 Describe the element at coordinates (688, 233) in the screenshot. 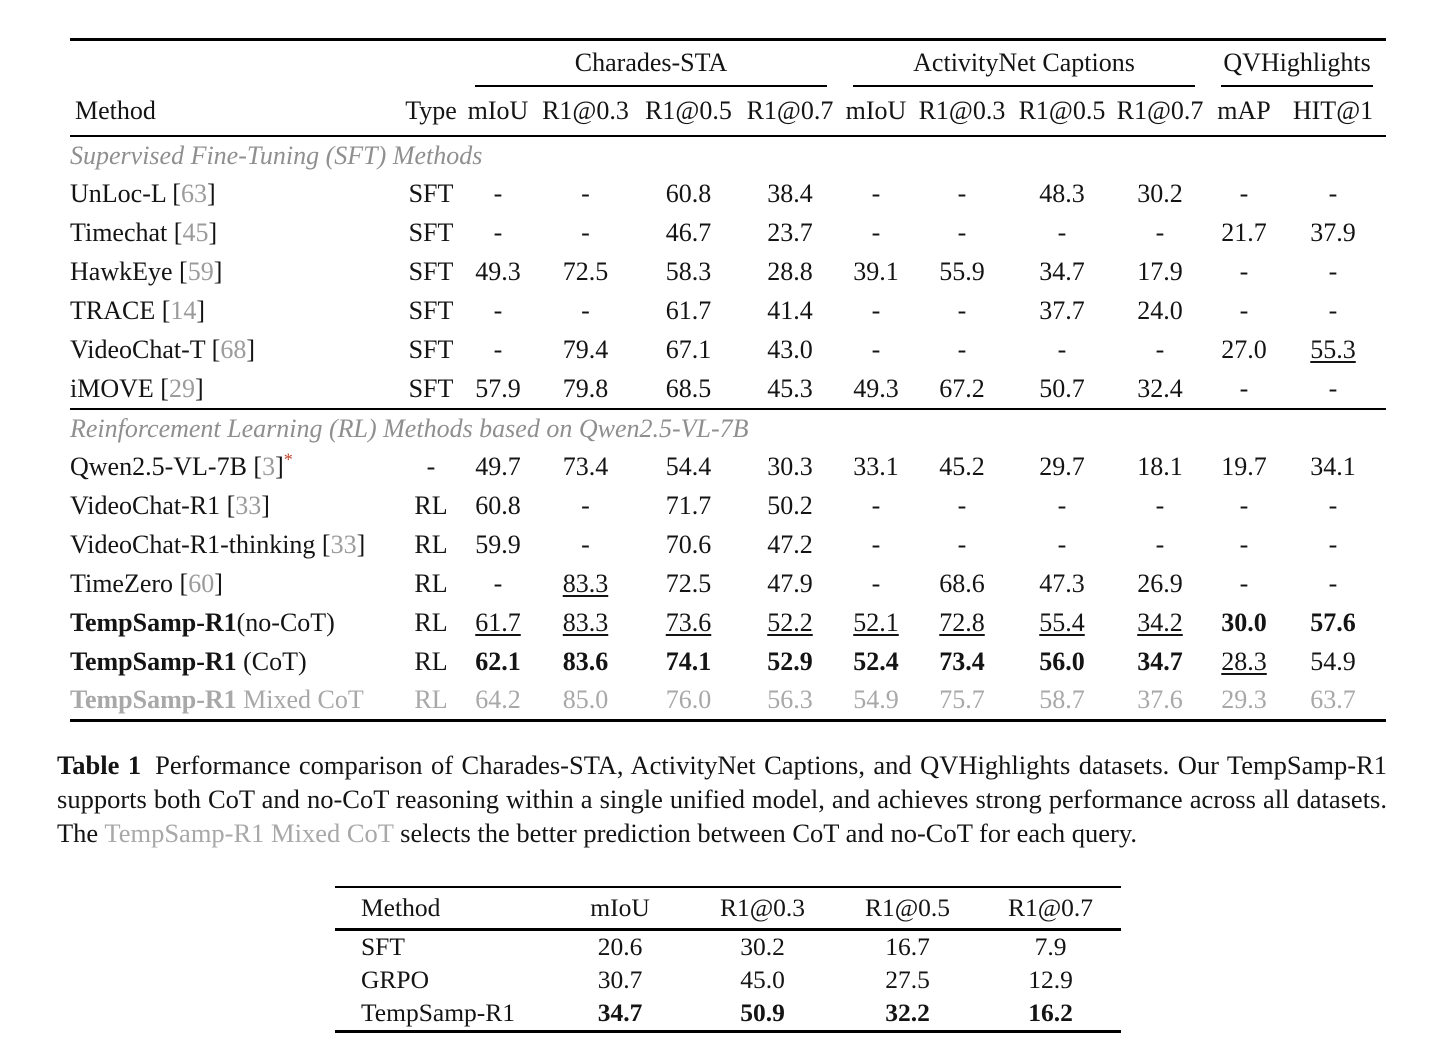

I see `value-cell: 46.7` at that location.